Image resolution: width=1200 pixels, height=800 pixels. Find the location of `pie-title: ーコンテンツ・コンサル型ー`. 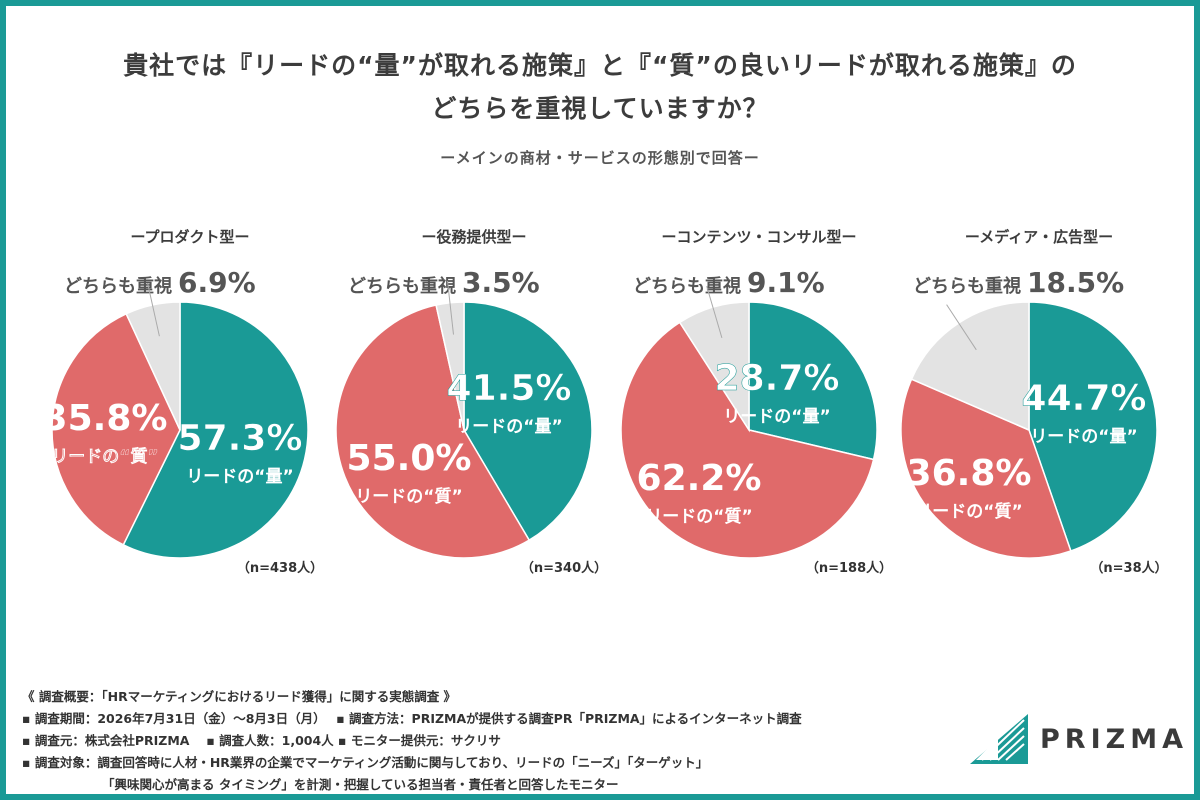

pie-title: ーコンテンツ・コンサル型ー is located at coordinates (758, 237).